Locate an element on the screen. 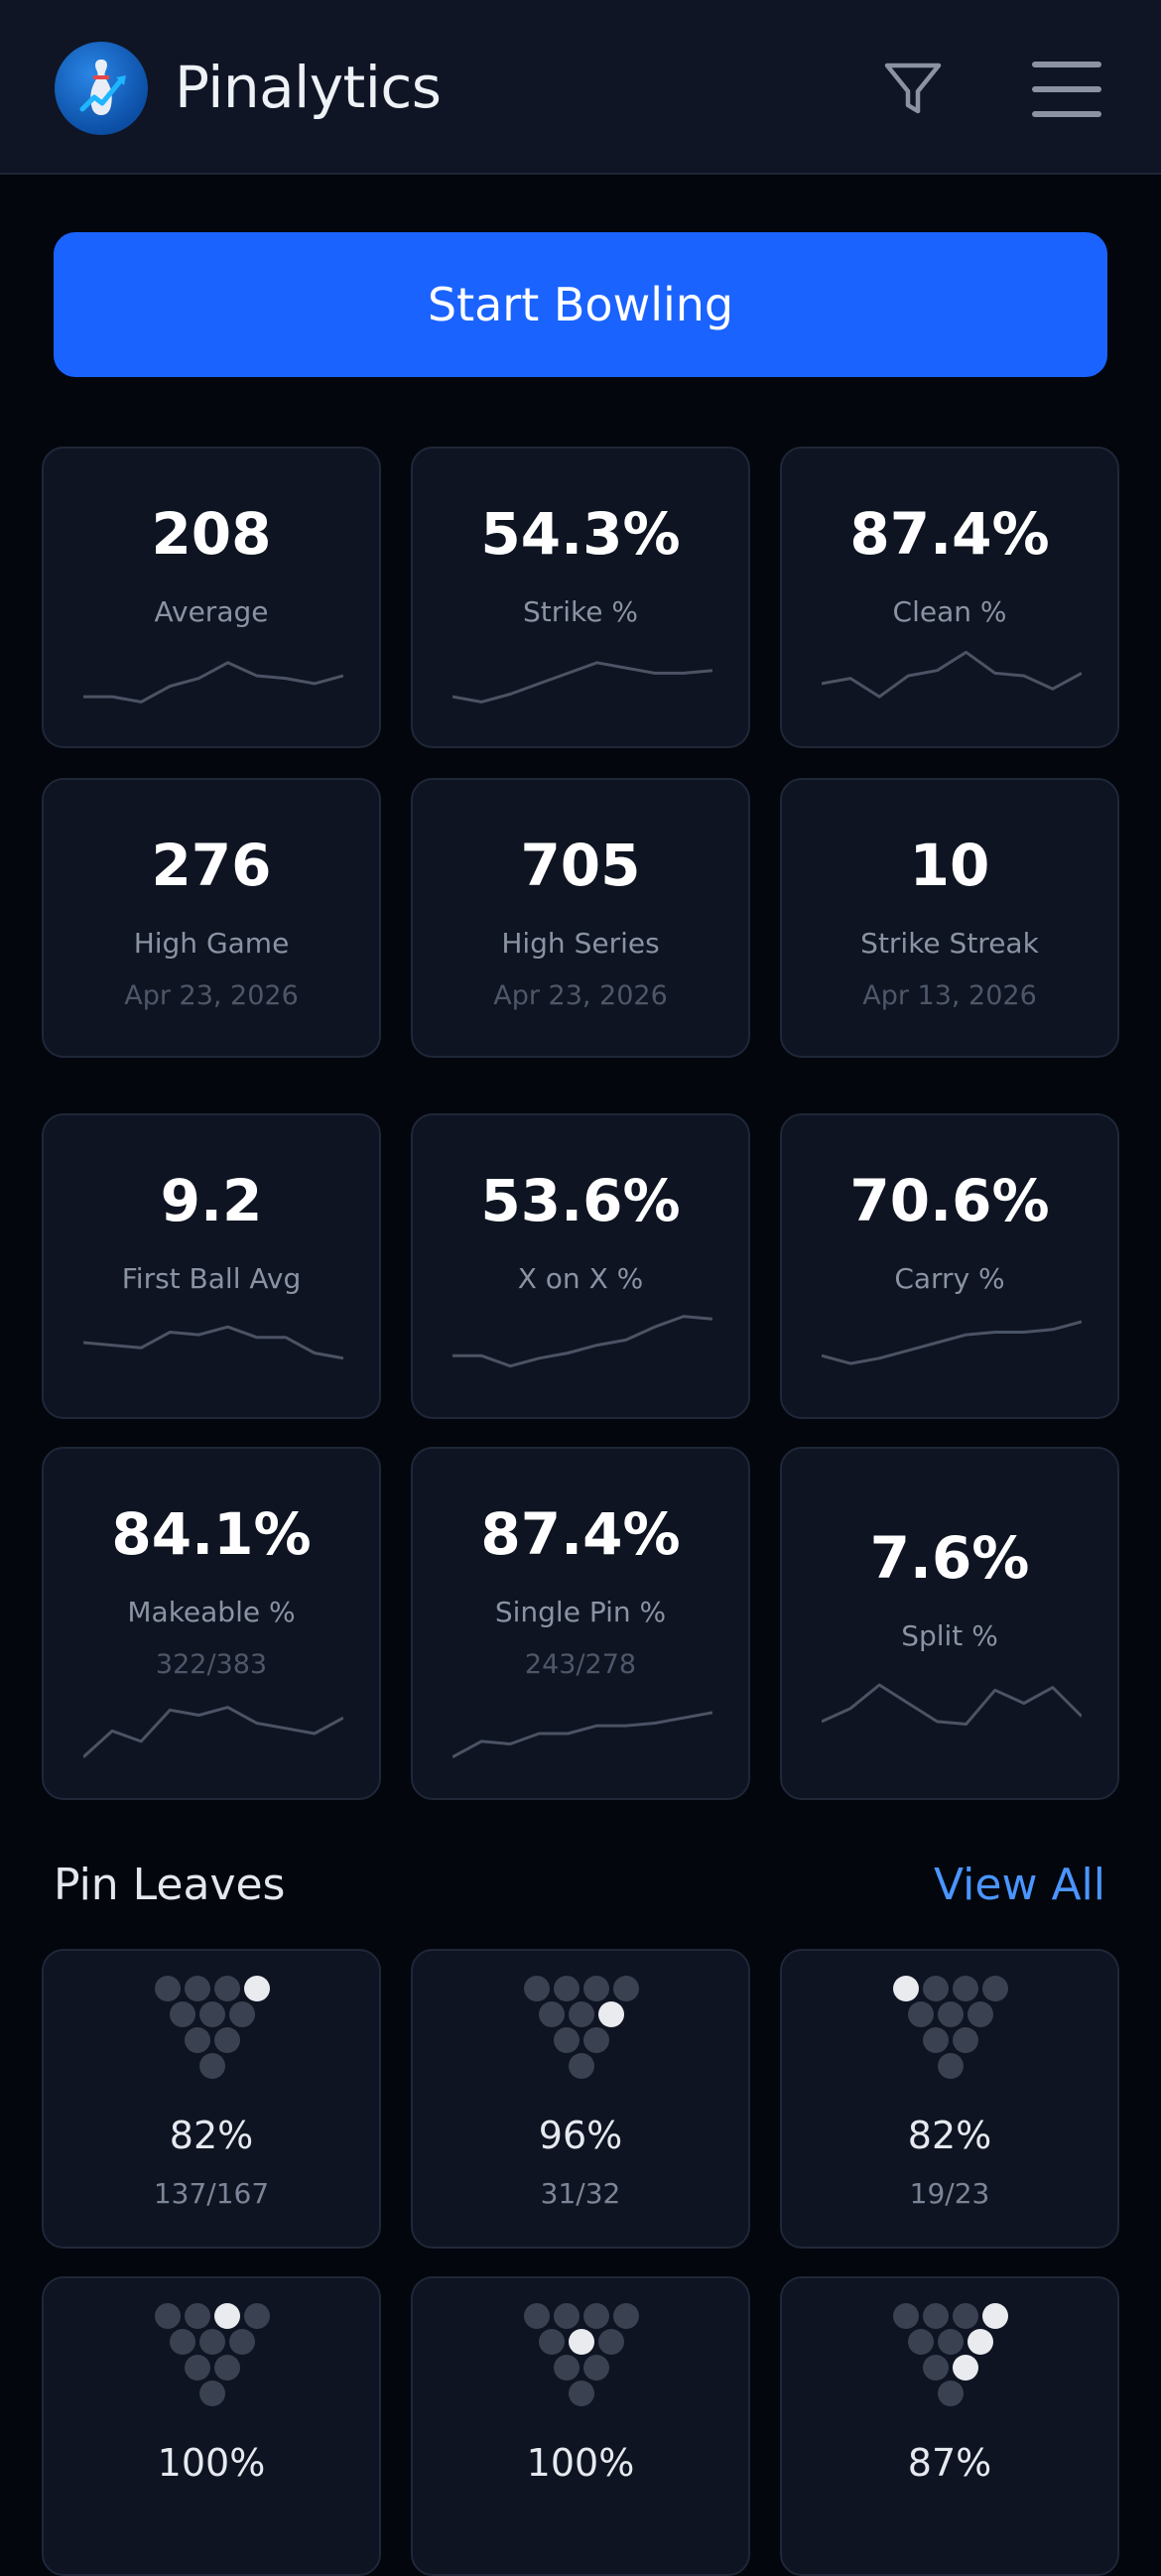  stat-card-strike-streak: 10 Strike Streak Apr 13, 2026 is located at coordinates (950, 918).